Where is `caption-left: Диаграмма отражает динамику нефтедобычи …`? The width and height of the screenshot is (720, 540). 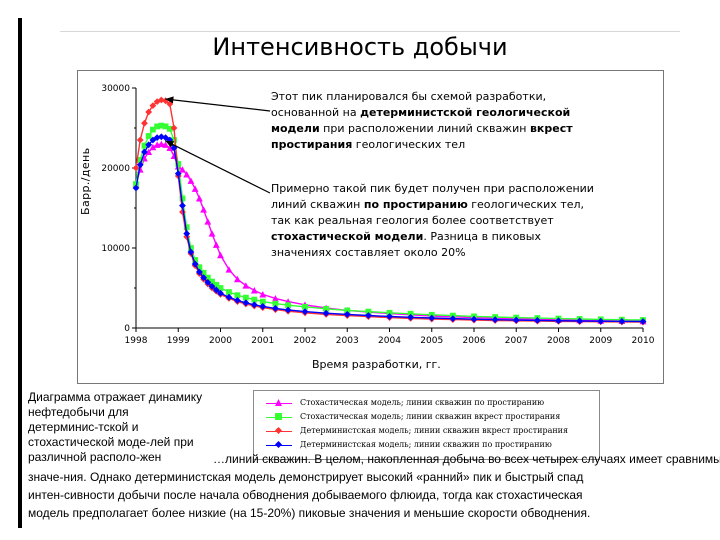
caption-left: Диаграмма отражает динамику нефтедобычи … is located at coordinates (135, 427).